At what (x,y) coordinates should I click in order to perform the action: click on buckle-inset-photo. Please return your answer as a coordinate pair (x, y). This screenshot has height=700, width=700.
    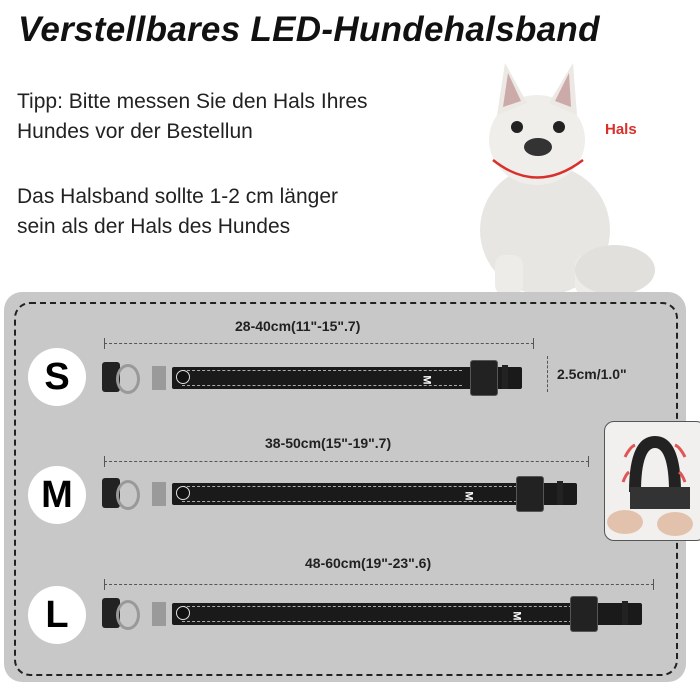
    Looking at the image, I should click on (652, 481).